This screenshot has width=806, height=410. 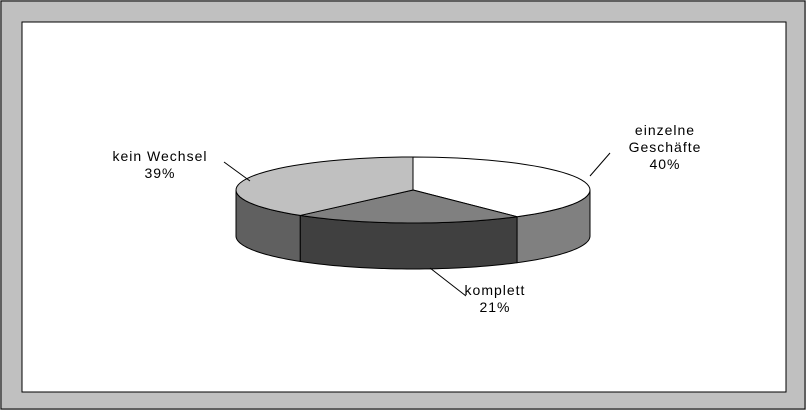 What do you see at coordinates (665, 164) in the screenshot?
I see `value-label: 40%` at bounding box center [665, 164].